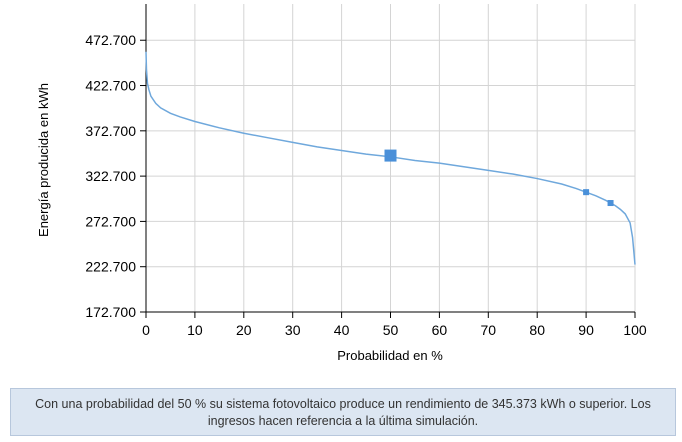  Describe the element at coordinates (489, 330) in the screenshot. I see `x-tick-label: 70` at that location.